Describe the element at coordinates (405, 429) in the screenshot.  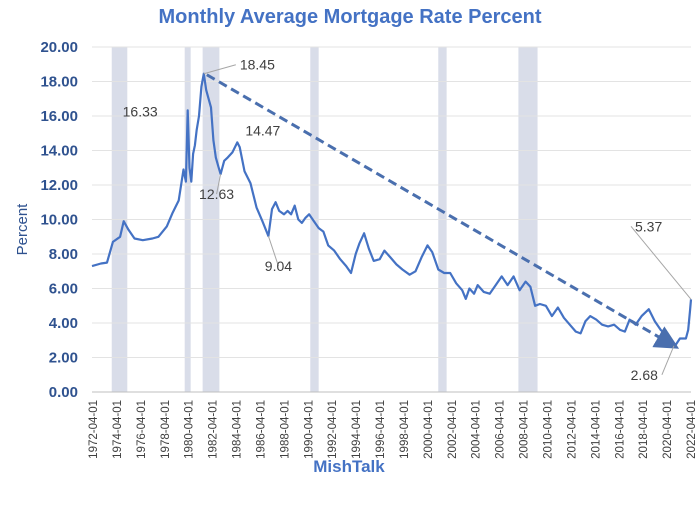
I see `x-tick-label: 1998-04-01` at that location.